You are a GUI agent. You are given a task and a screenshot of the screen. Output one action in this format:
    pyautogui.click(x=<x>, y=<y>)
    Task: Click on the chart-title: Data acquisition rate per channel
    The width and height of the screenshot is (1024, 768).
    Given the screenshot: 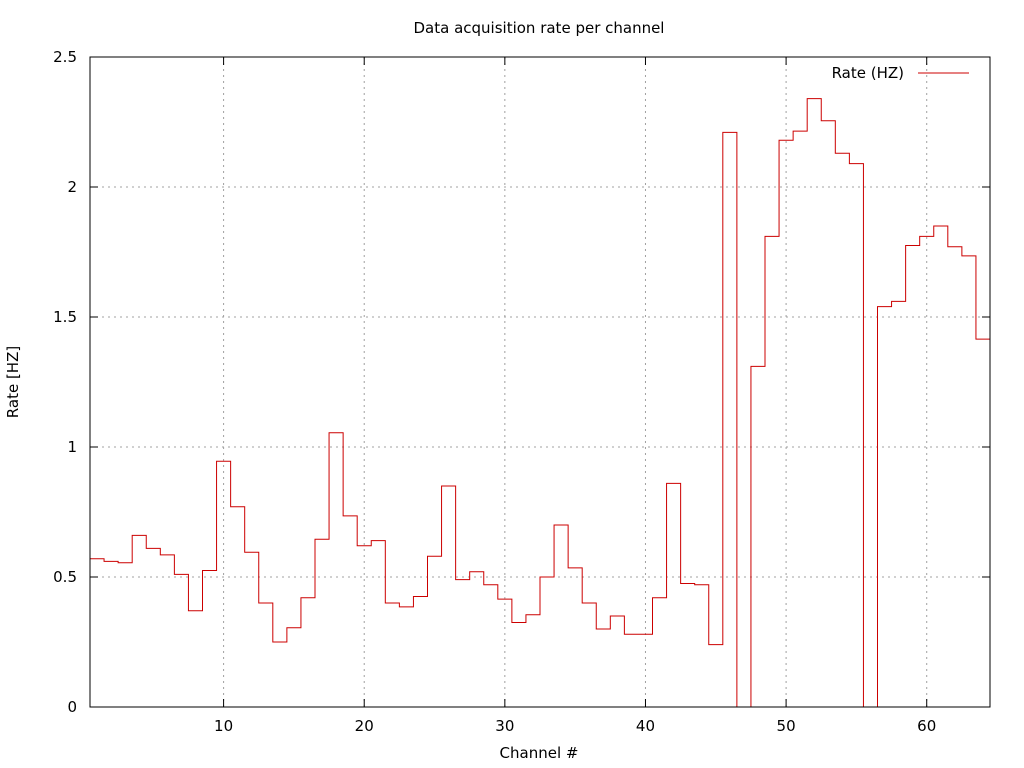 What is the action you would take?
    pyautogui.click(x=539, y=28)
    